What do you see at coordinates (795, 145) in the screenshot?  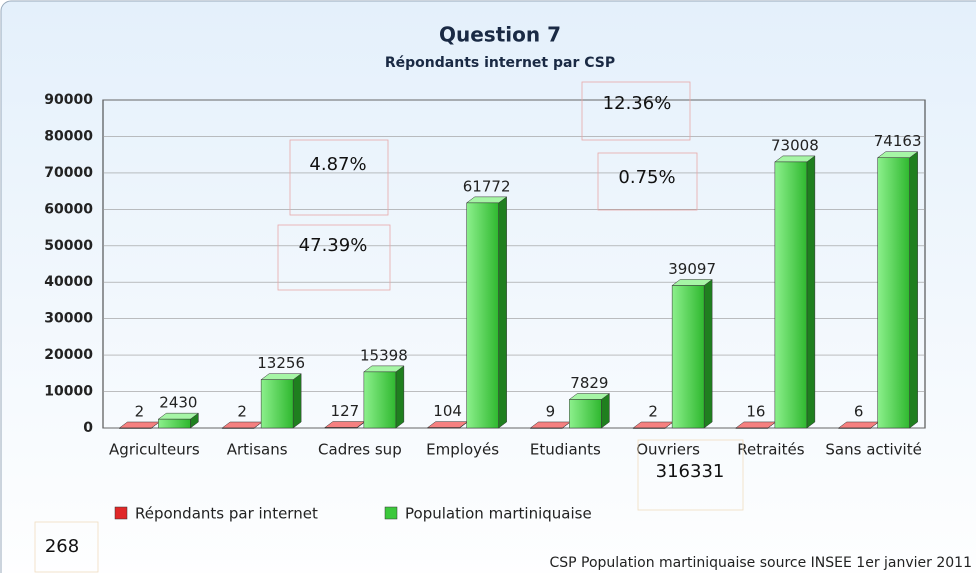 I see `data-label: 73008` at bounding box center [795, 145].